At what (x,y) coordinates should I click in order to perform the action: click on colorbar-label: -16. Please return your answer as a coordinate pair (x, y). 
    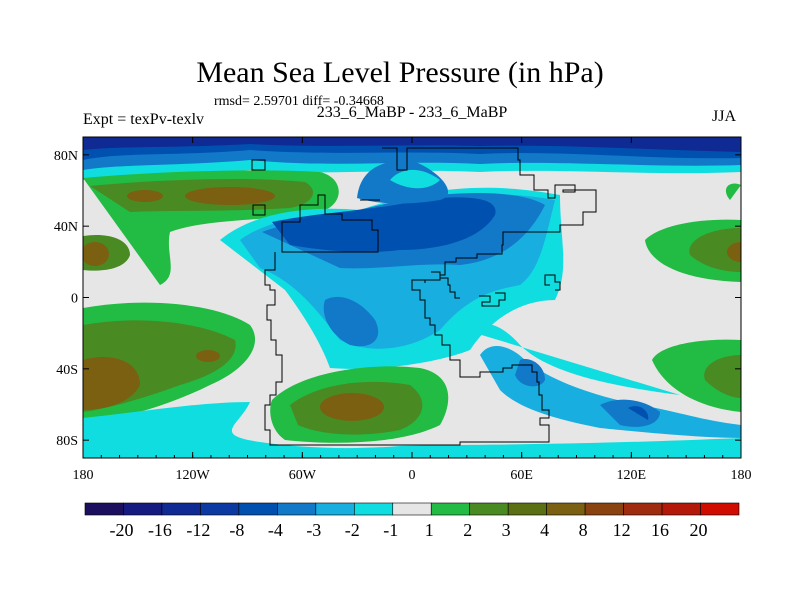
    Looking at the image, I should click on (160, 530).